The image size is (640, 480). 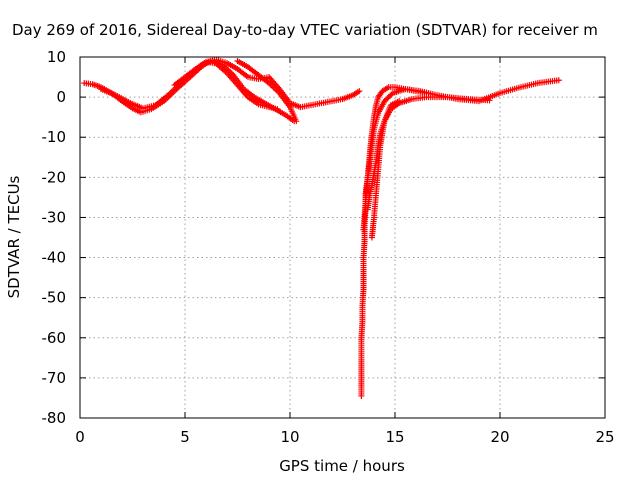 I want to click on y-tick-label: -70, so click(x=54, y=378).